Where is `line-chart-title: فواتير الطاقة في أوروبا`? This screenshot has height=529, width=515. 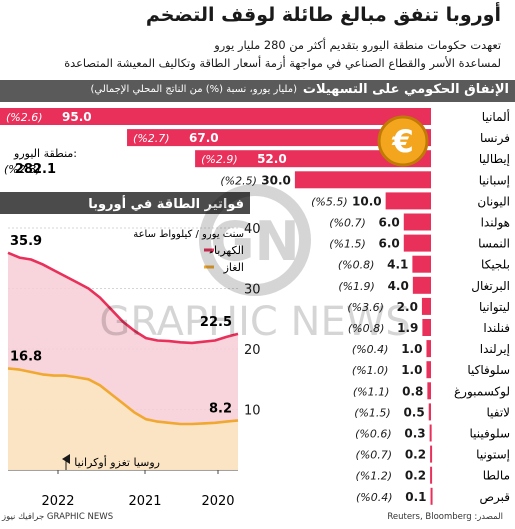
line-chart-title: فواتير الطاقة في أوروبا is located at coordinates (166, 203).